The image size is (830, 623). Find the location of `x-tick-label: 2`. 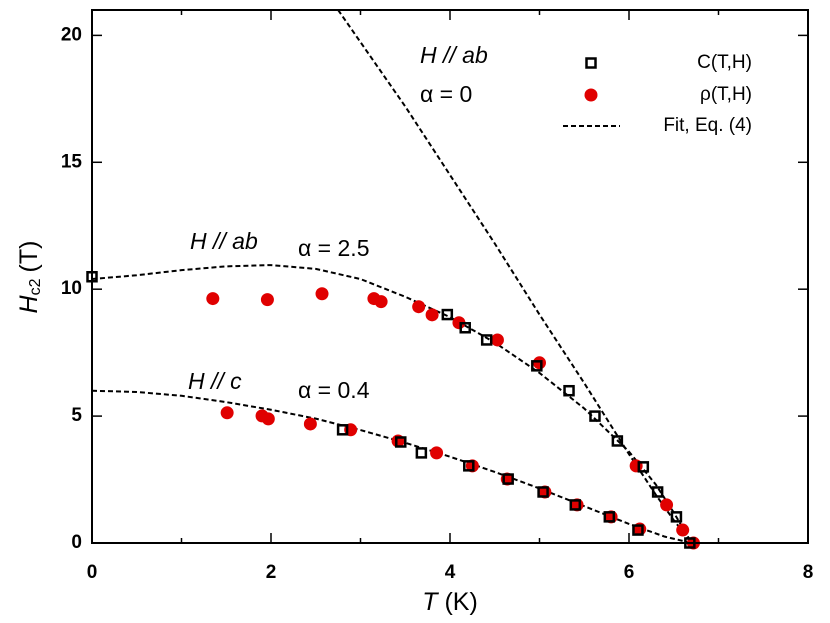

x-tick-label: 2 is located at coordinates (271, 572).